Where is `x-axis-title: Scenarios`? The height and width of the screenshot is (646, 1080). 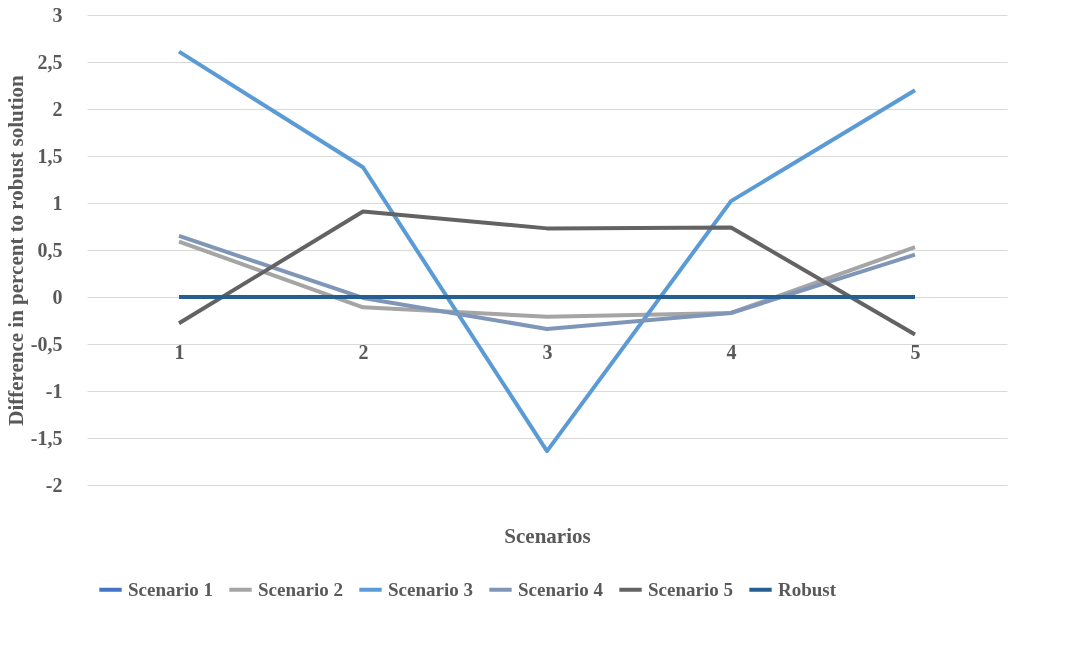
x-axis-title: Scenarios is located at coordinates (547, 535).